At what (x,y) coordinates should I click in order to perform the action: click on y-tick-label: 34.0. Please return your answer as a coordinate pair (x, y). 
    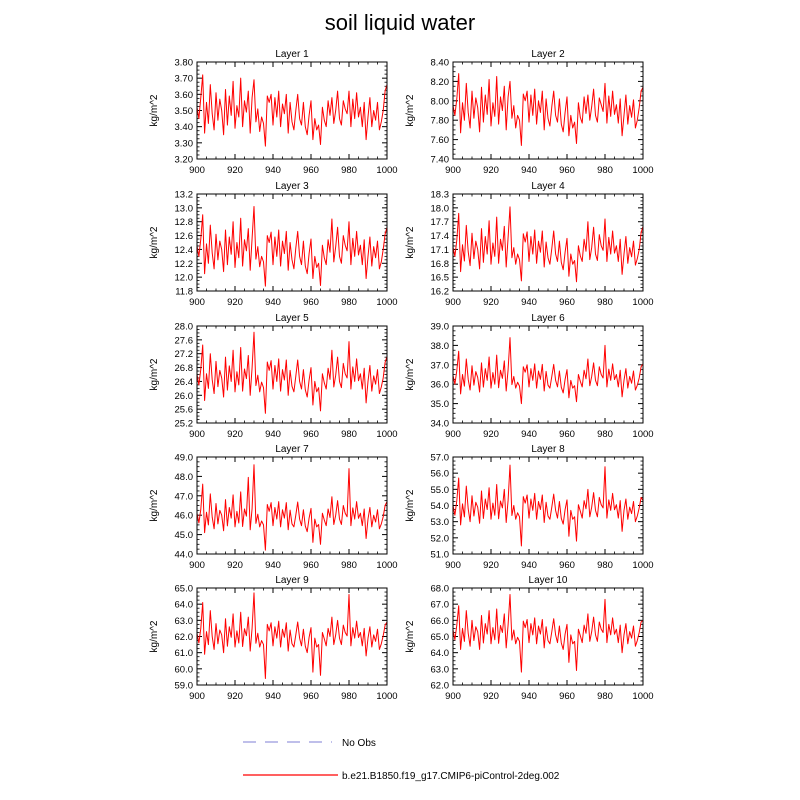
    Looking at the image, I should click on (440, 424).